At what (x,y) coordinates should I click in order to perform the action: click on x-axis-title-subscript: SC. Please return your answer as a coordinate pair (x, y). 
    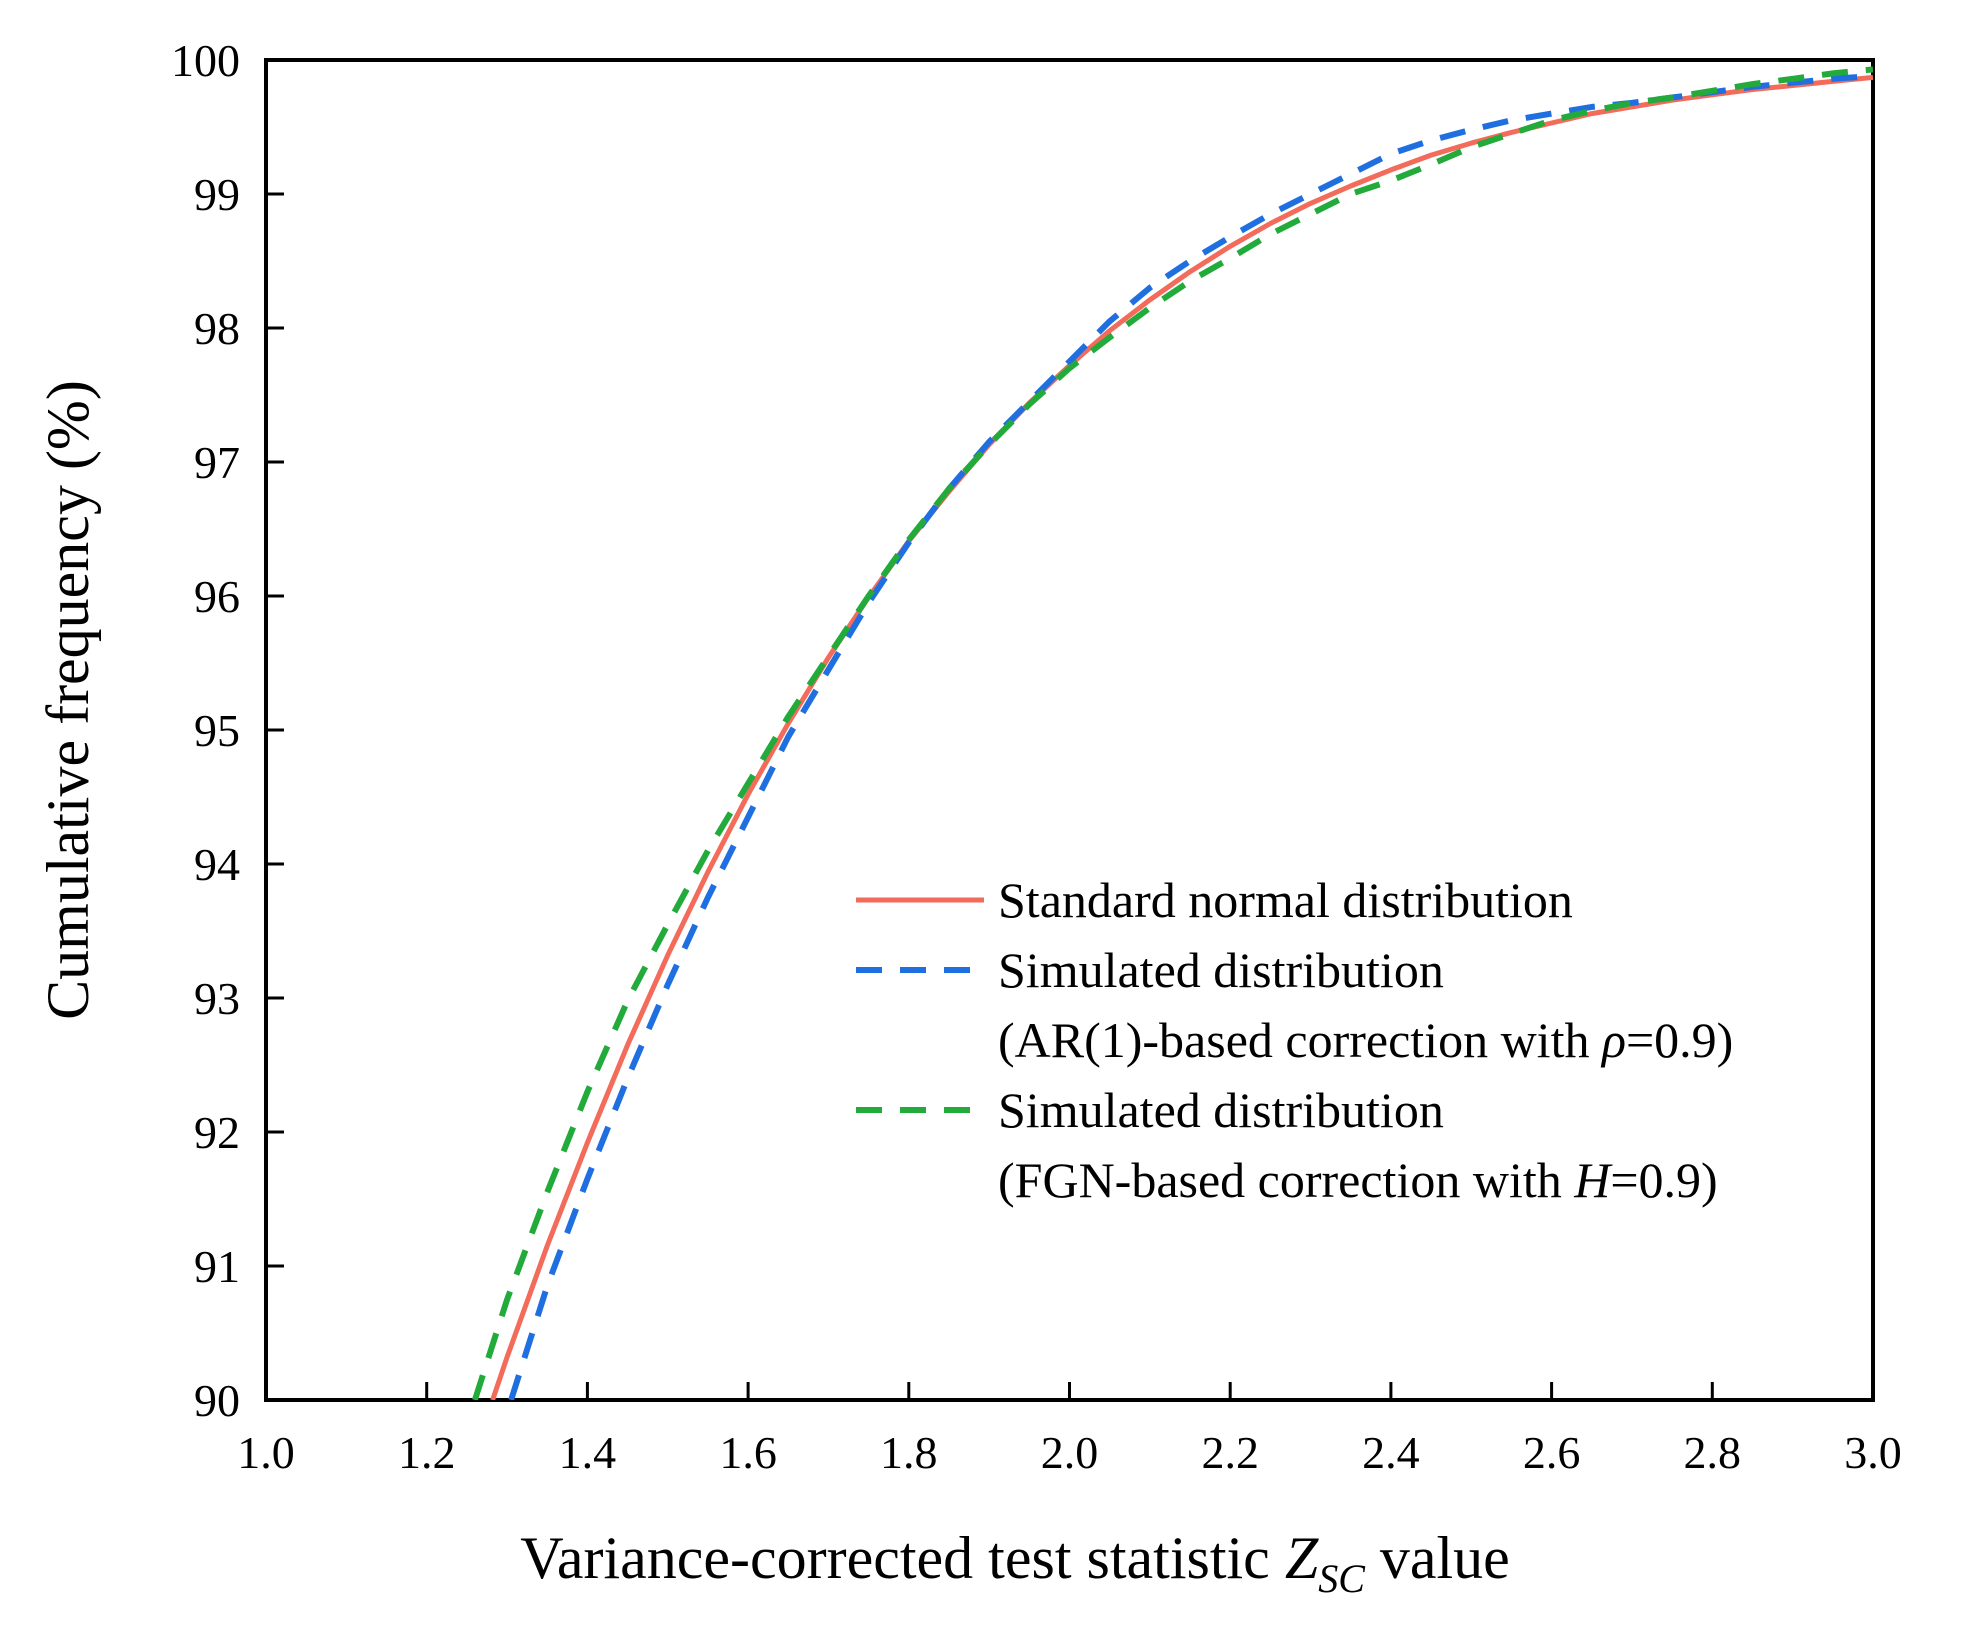
    Looking at the image, I should click on (1342, 1578).